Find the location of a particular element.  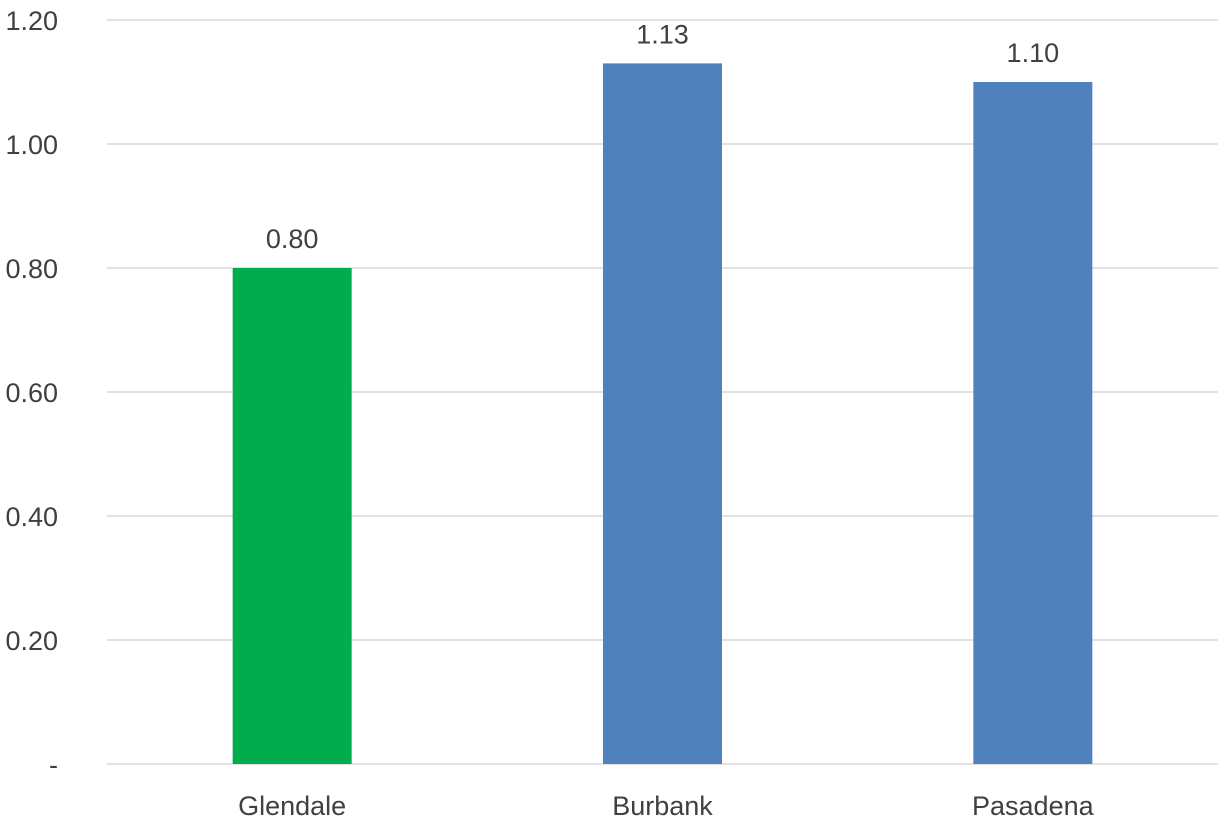

y-tick-label: 0.80 is located at coordinates (31, 269).